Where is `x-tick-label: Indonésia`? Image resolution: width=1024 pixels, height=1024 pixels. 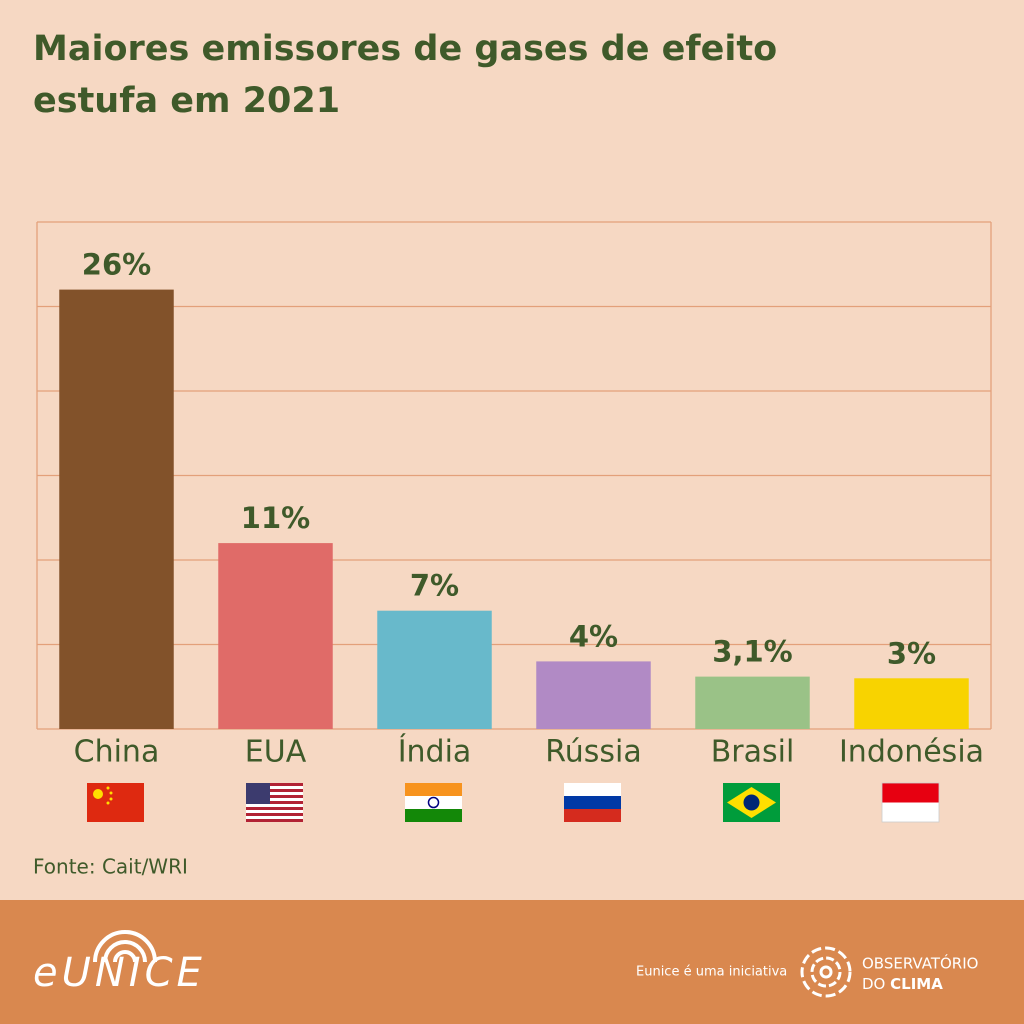 x-tick-label: Indonésia is located at coordinates (911, 752).